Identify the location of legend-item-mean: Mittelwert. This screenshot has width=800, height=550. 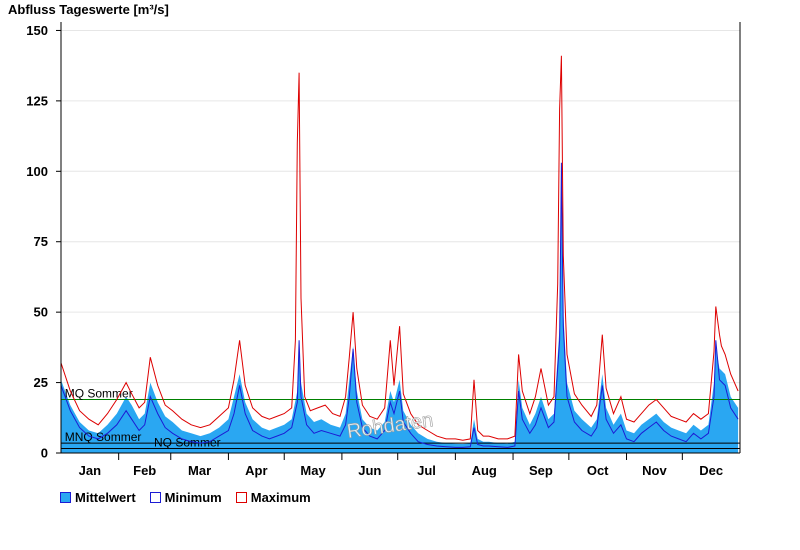
(98, 497).